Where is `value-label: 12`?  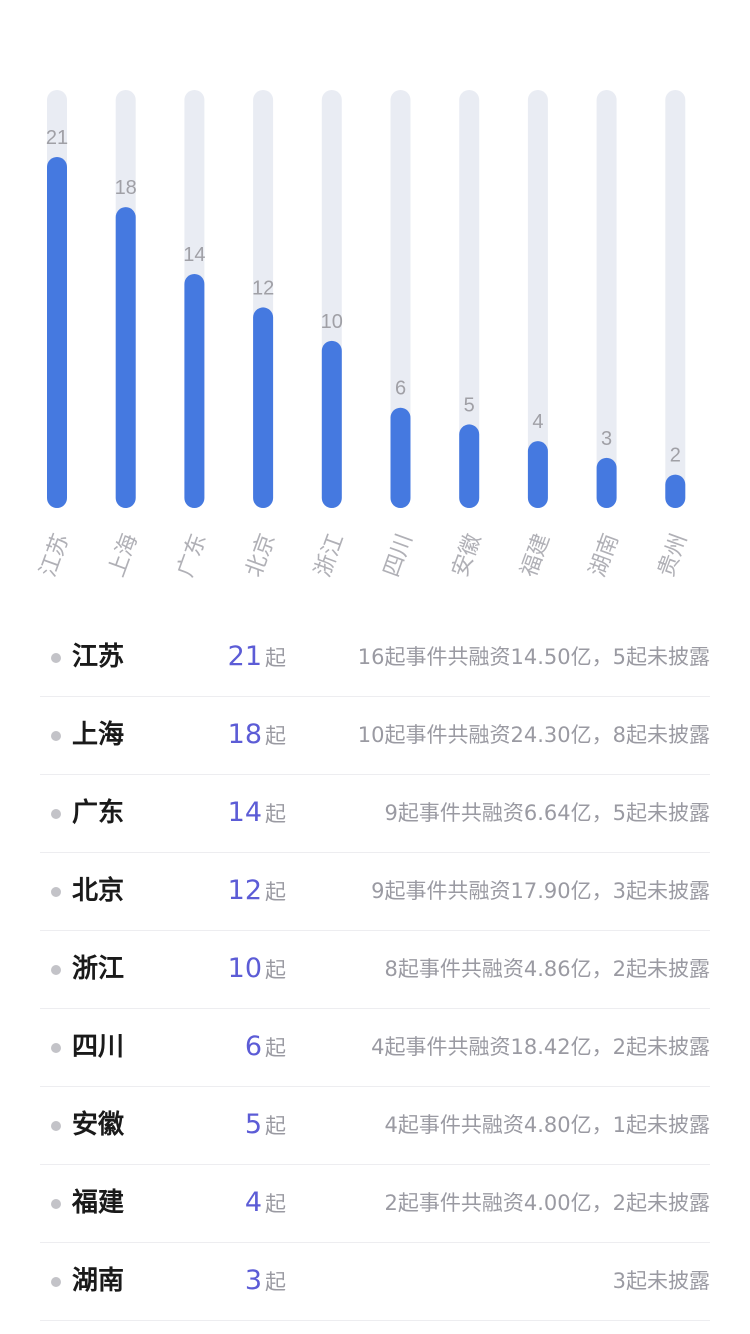 value-label: 12 is located at coordinates (263, 288).